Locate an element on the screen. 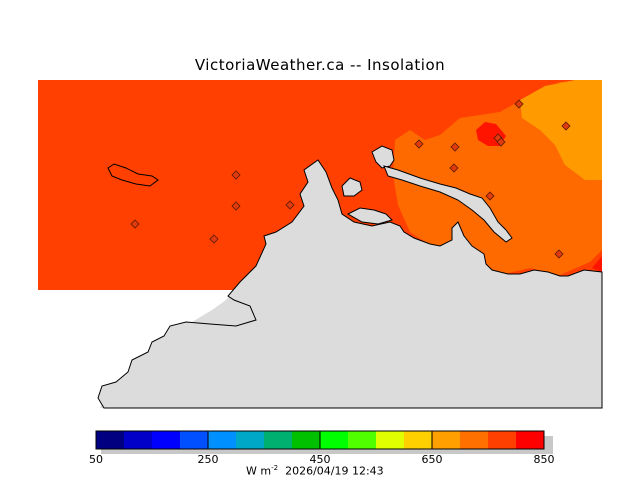  inlet is located at coordinates (383, 157).